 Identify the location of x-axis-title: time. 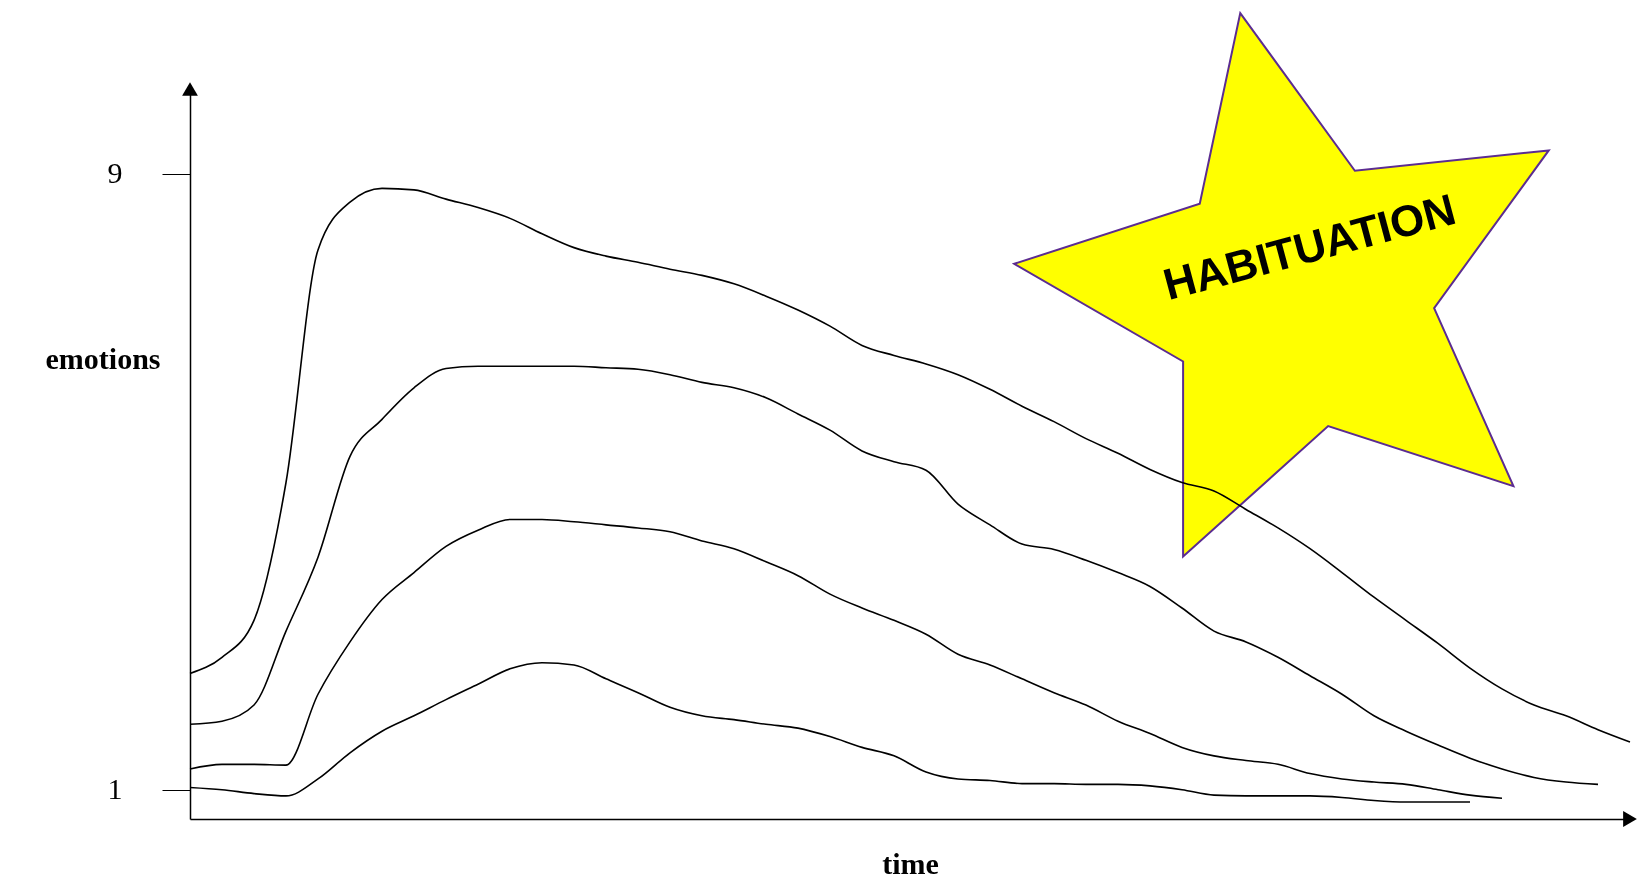
(910, 863).